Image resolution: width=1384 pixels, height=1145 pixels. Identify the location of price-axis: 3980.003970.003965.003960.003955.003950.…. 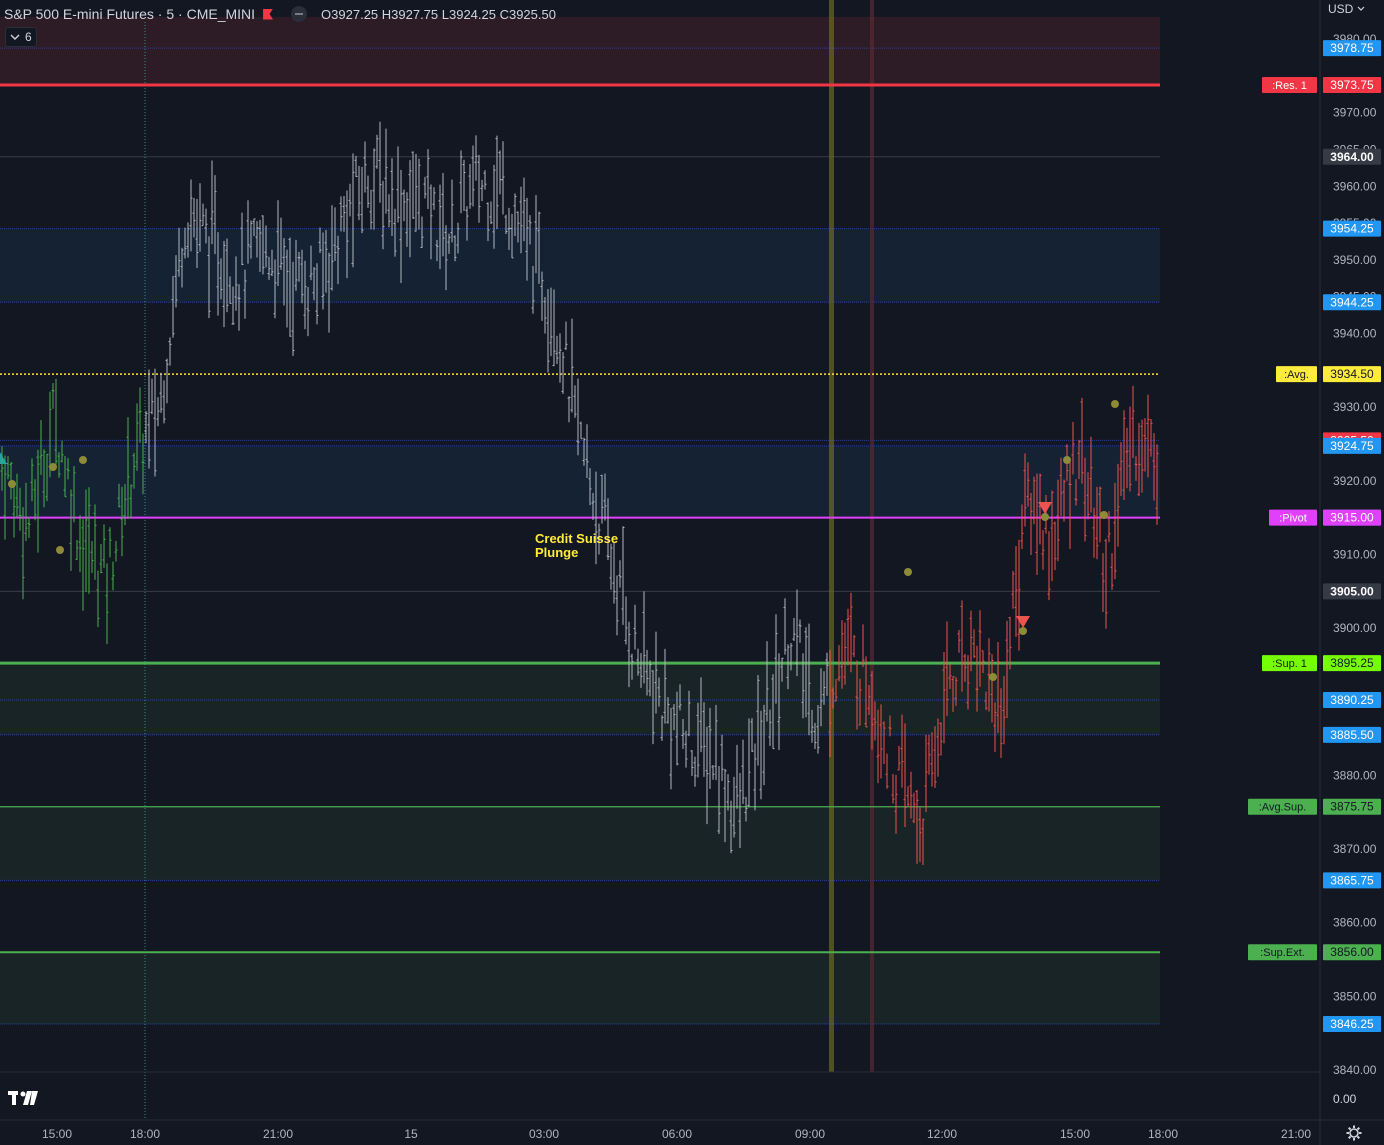
(1316, 572).